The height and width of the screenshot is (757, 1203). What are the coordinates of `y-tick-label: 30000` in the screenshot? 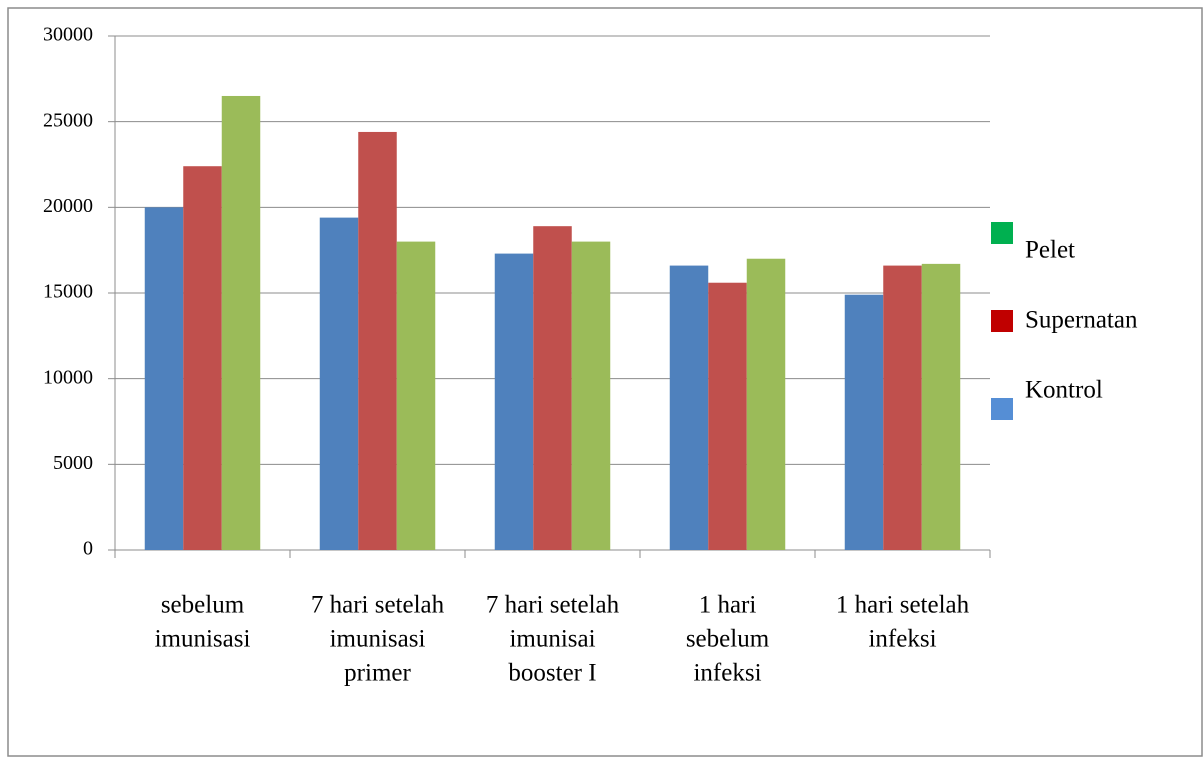 It's located at (68, 35).